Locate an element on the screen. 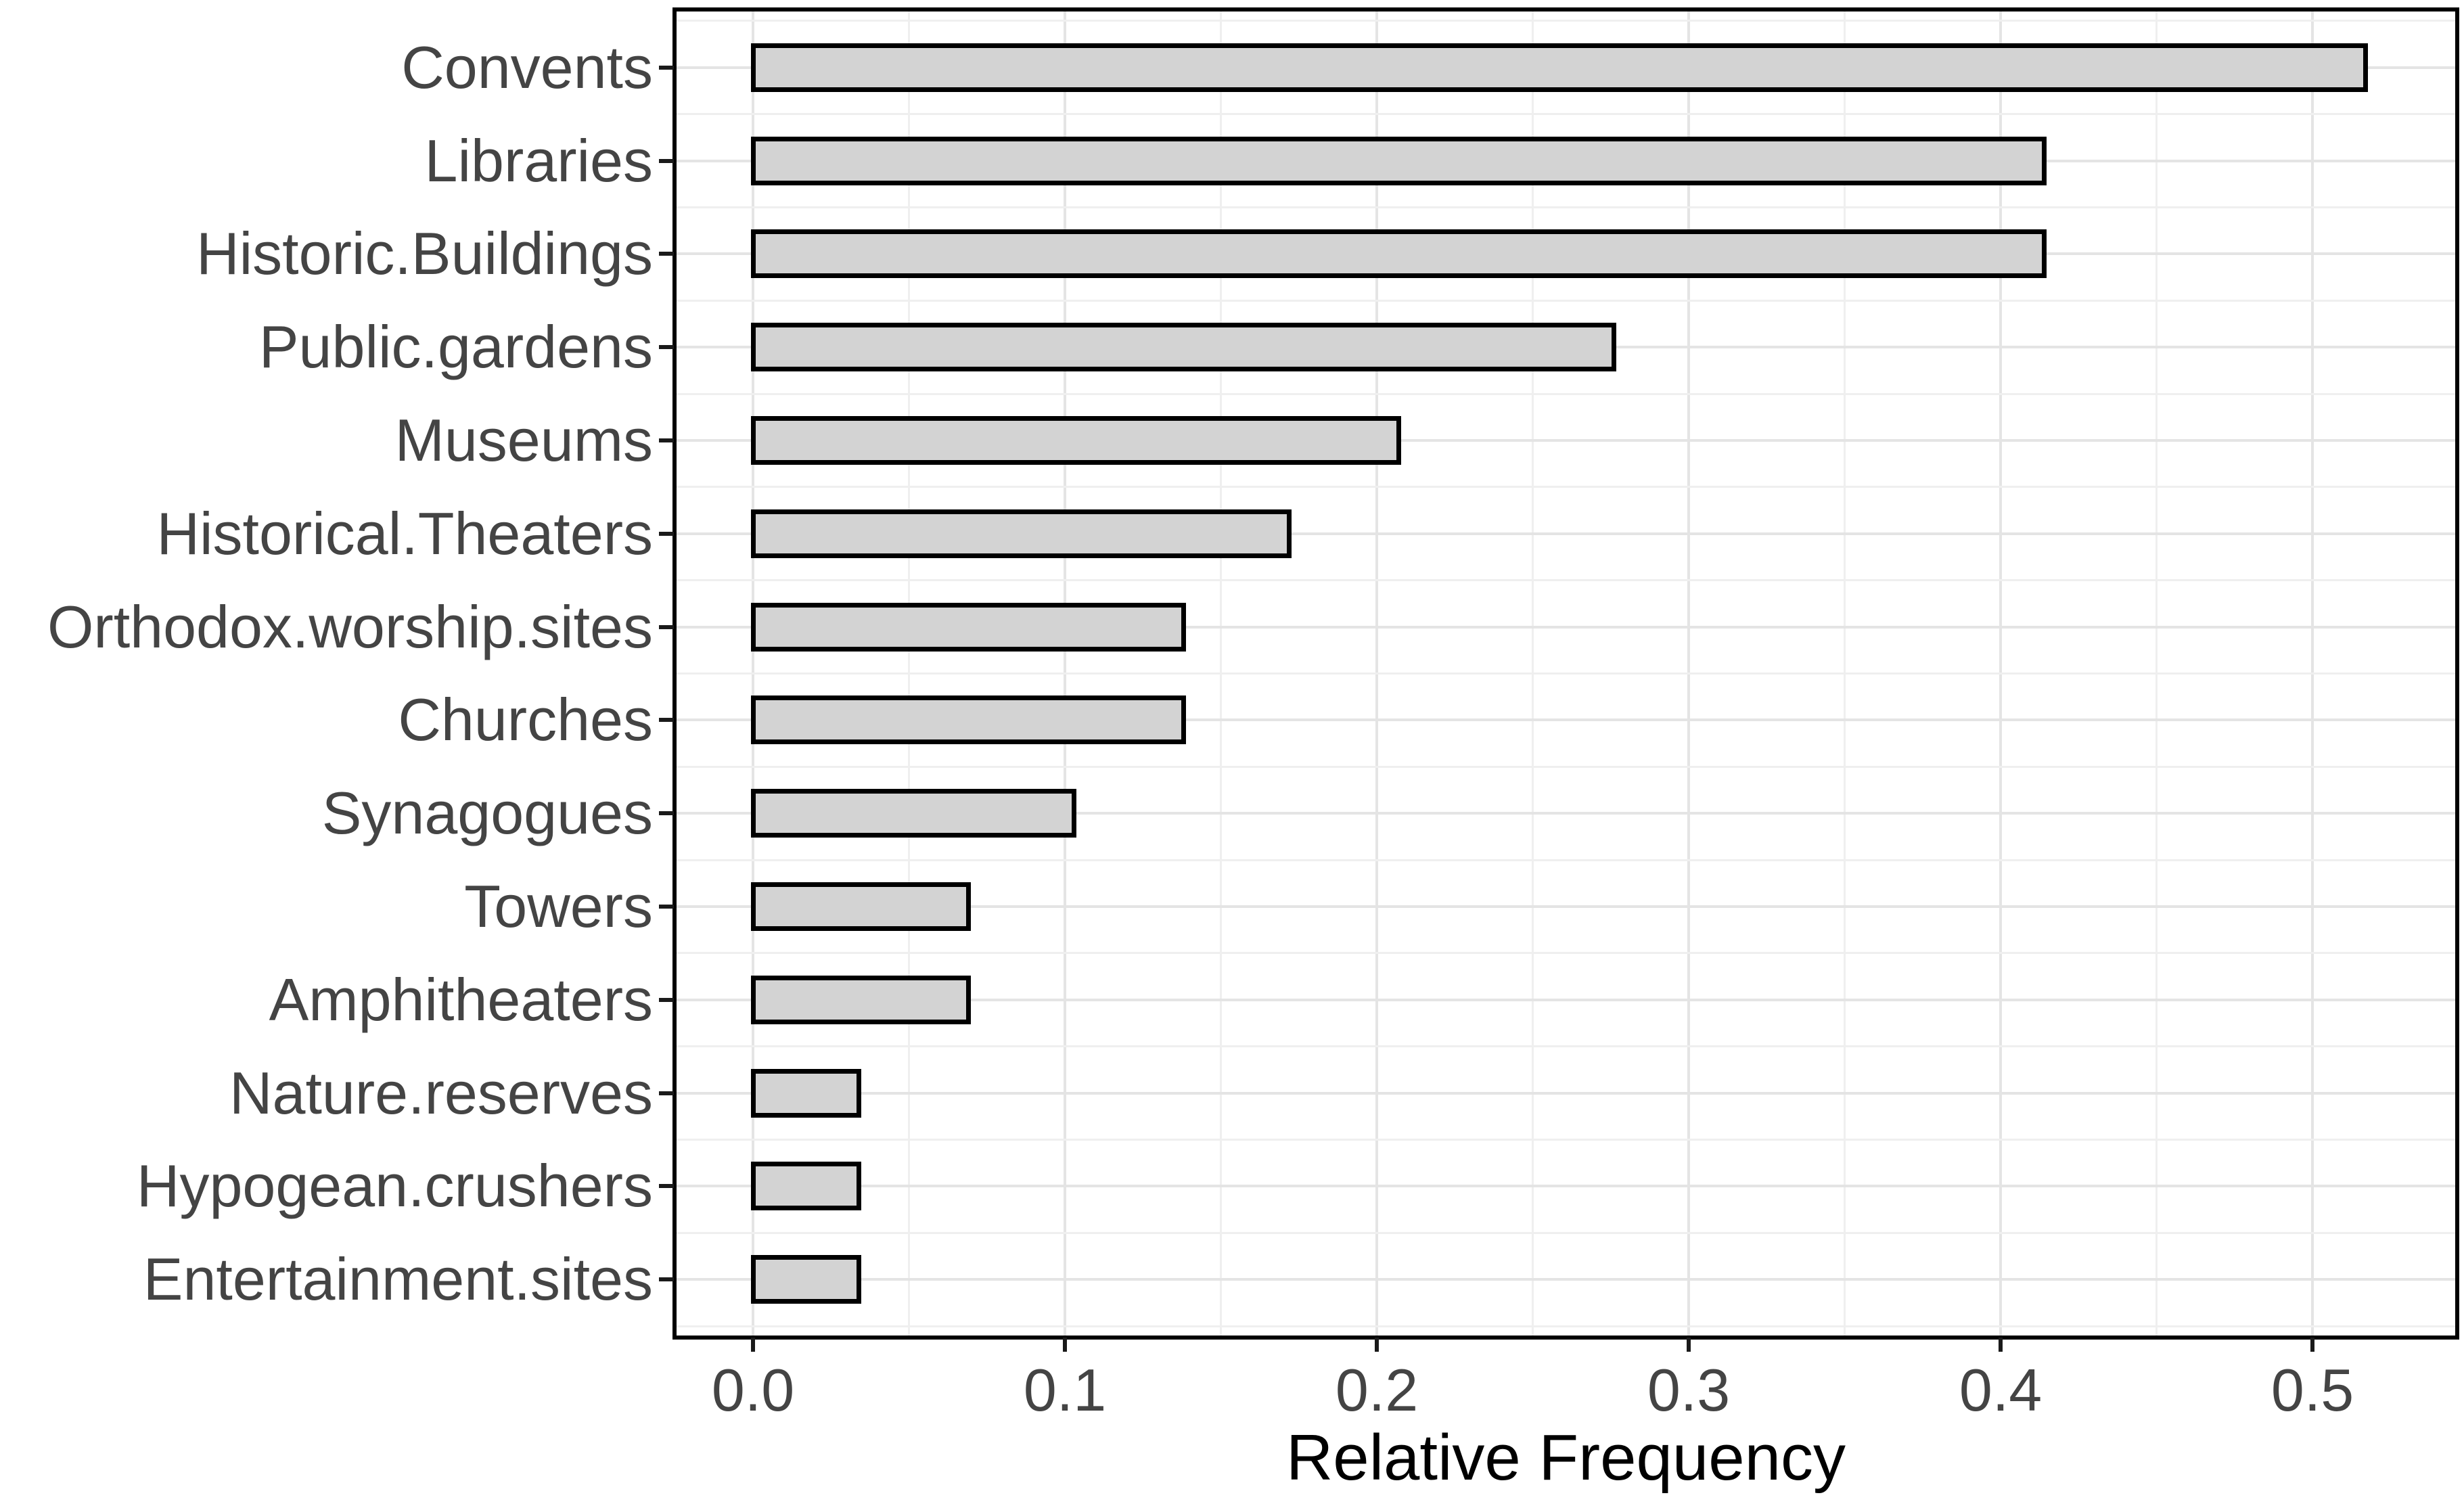 The width and height of the screenshot is (2464, 1506). bar-nature-reserves is located at coordinates (806, 1093).